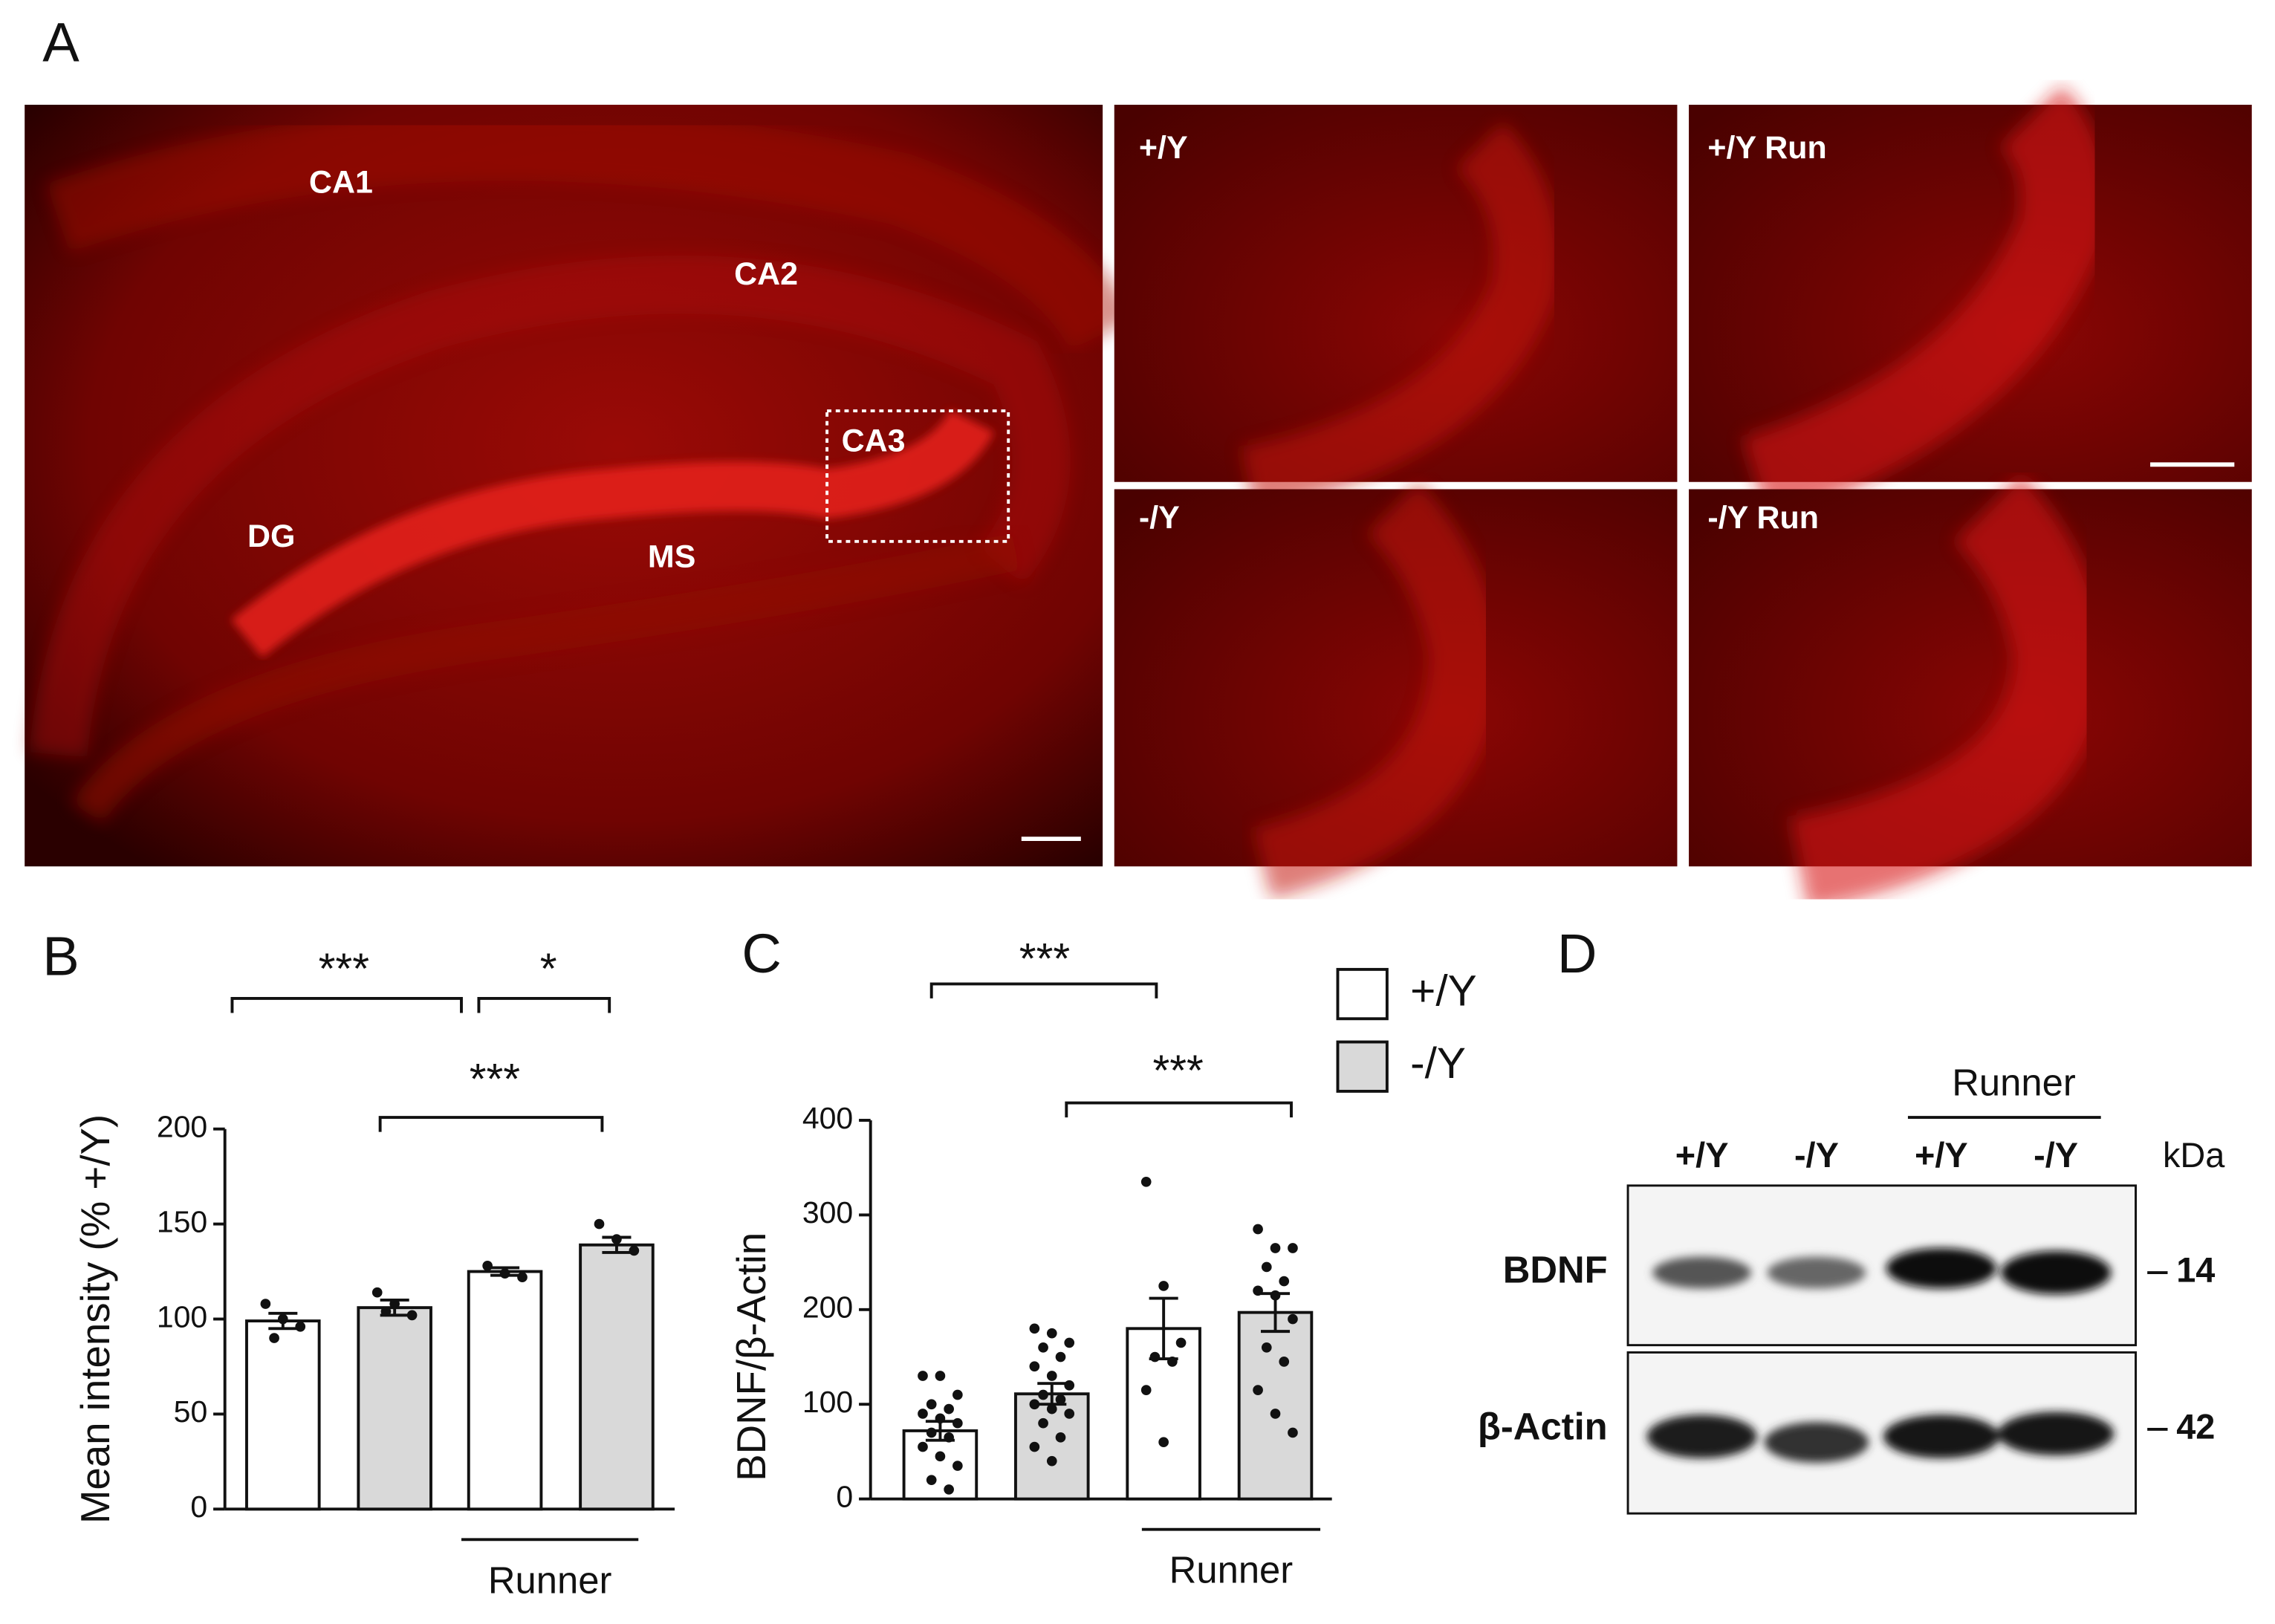 This screenshot has height=1624, width=2275. What do you see at coordinates (671, 557) in the screenshot?
I see `region-label: MS` at bounding box center [671, 557].